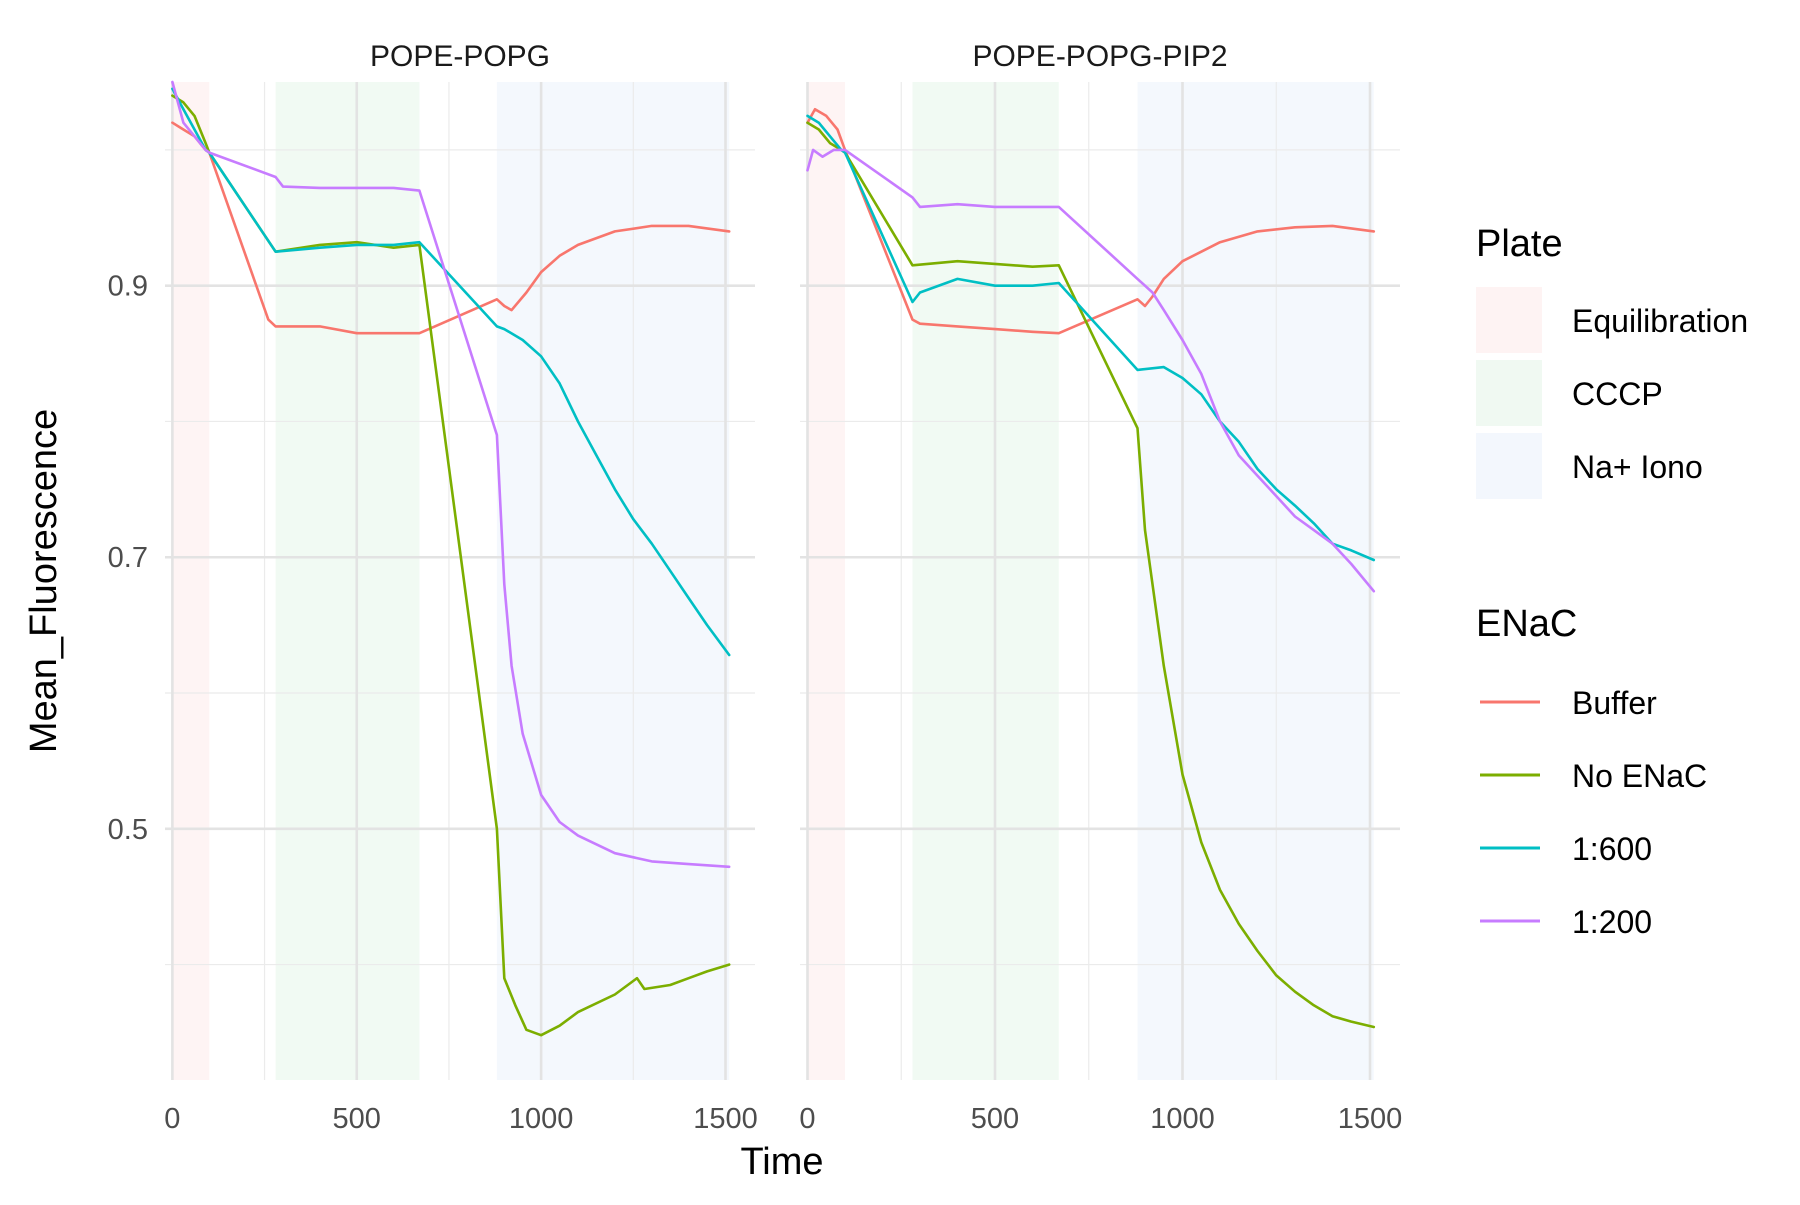 The image size is (1800, 1205). Describe the element at coordinates (1509, 320) in the screenshot. I see `legend-key-equilibration` at that location.